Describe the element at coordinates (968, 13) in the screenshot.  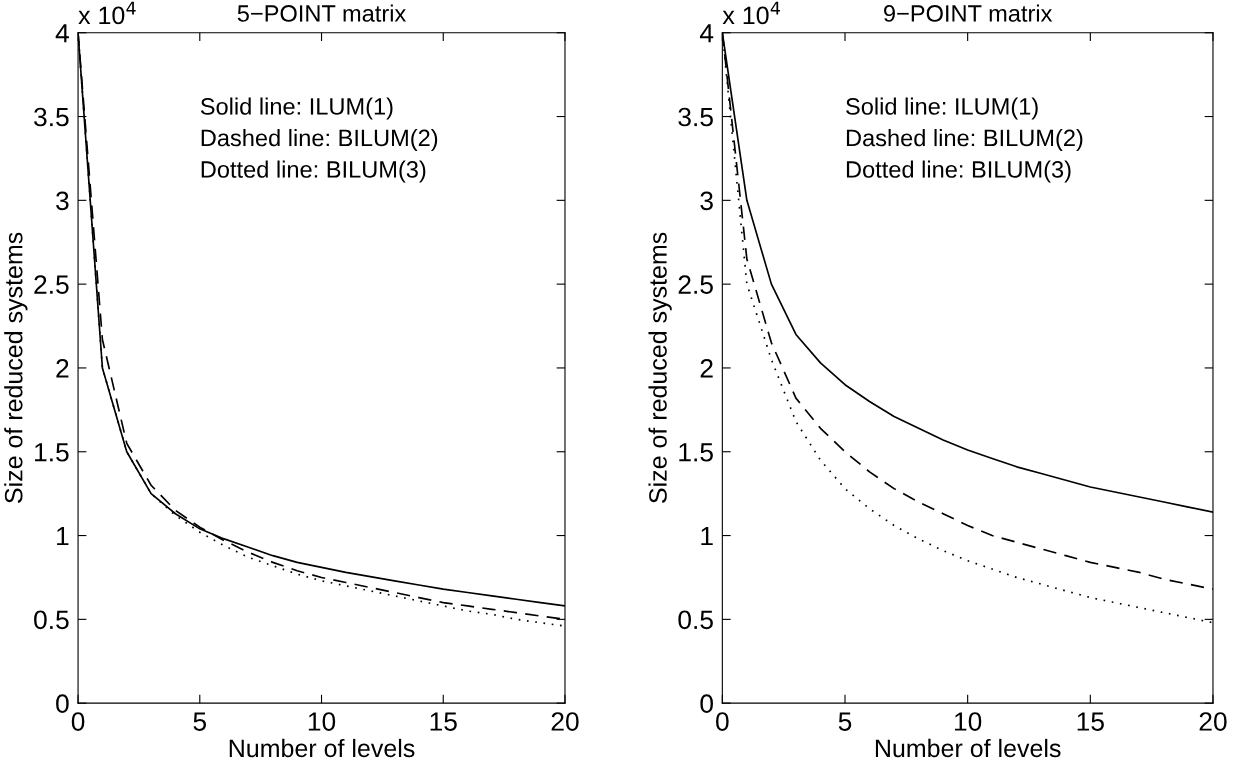
I see `chart-title: 9−POINT matrix` at that location.